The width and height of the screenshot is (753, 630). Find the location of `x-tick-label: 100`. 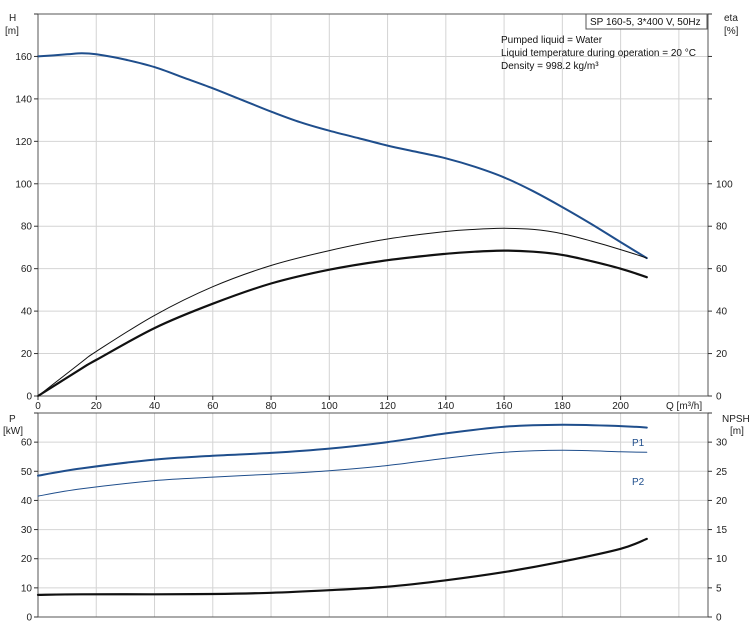

x-tick-label: 100 is located at coordinates (329, 406).